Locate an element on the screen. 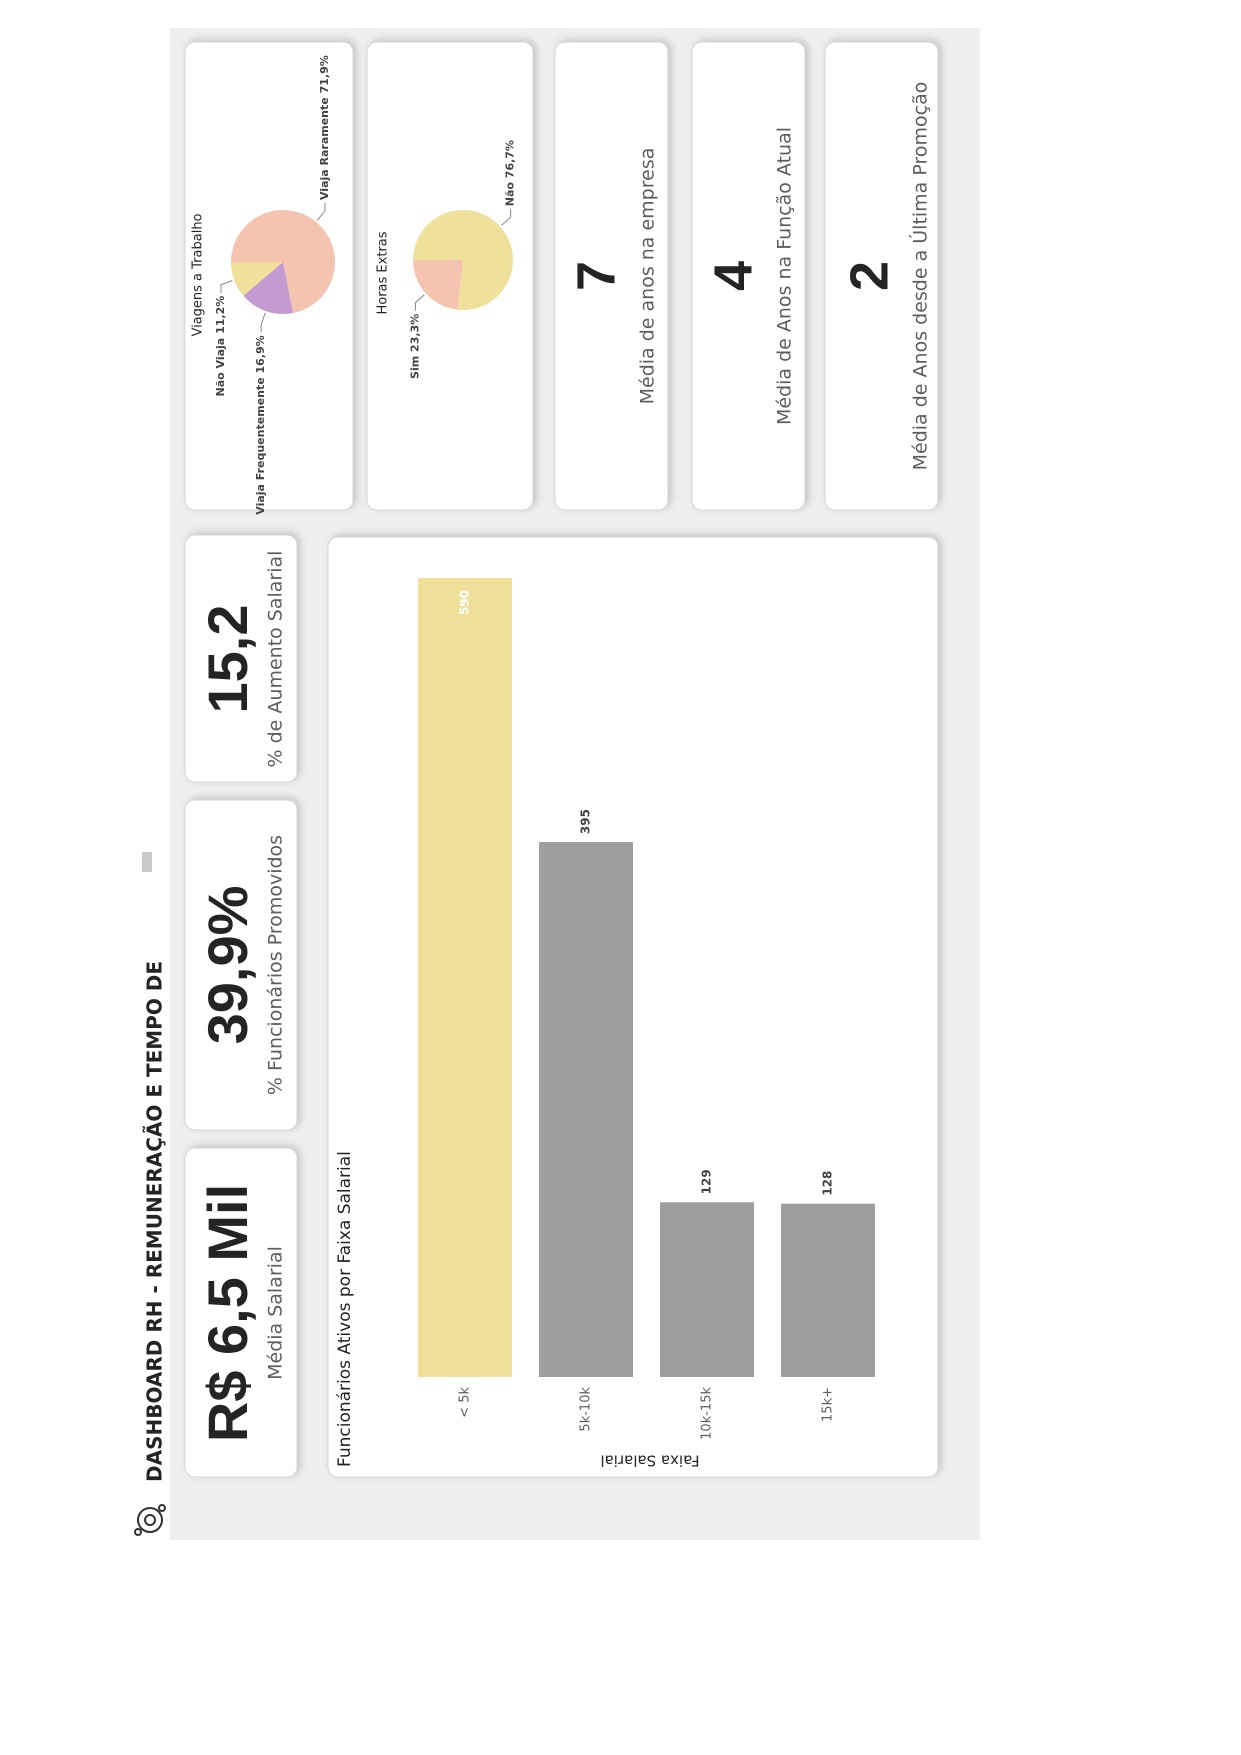 The image size is (1241, 1755). kpi-value: R$ 6,5 Mil is located at coordinates (227, 1313).